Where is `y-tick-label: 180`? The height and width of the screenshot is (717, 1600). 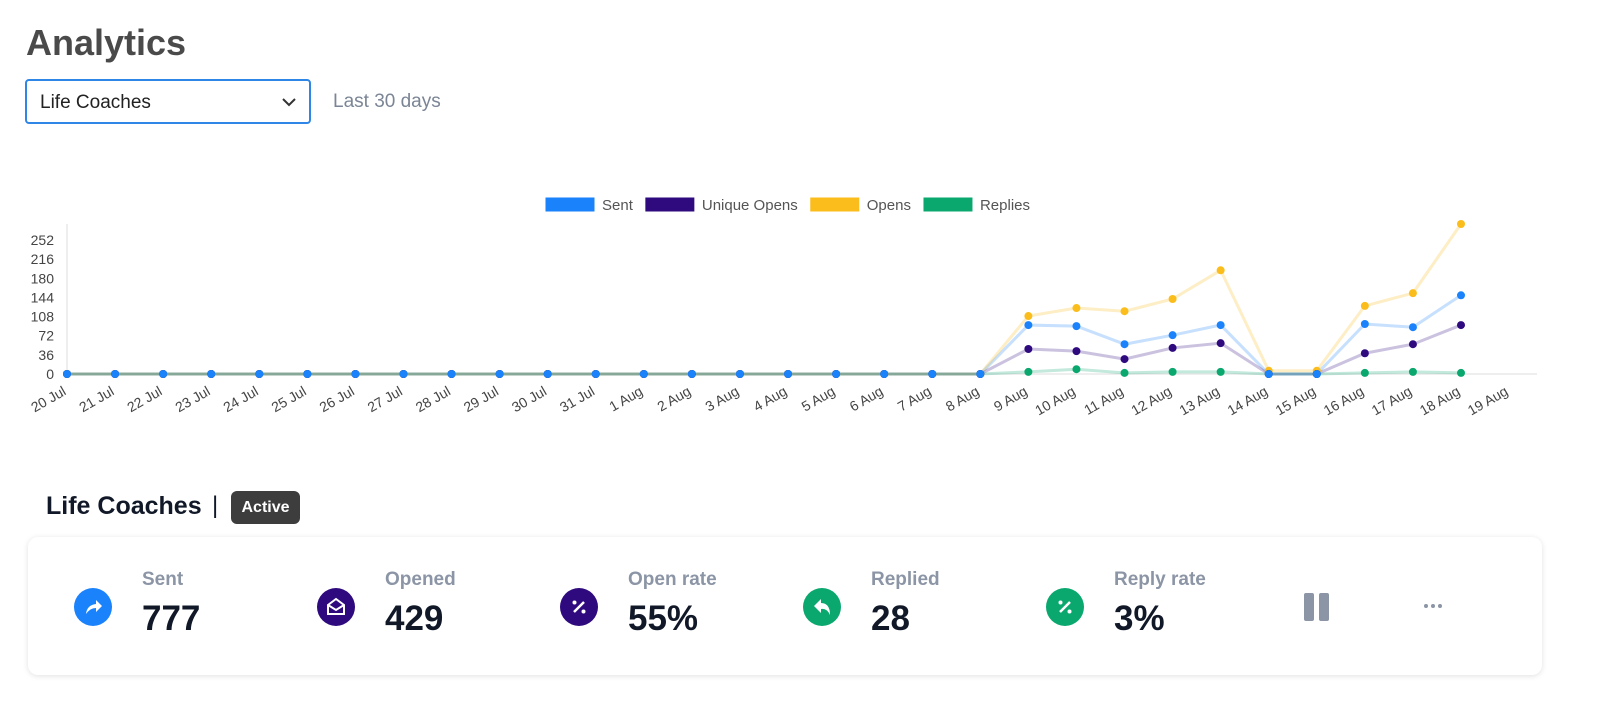 y-tick-label: 180 is located at coordinates (43, 278).